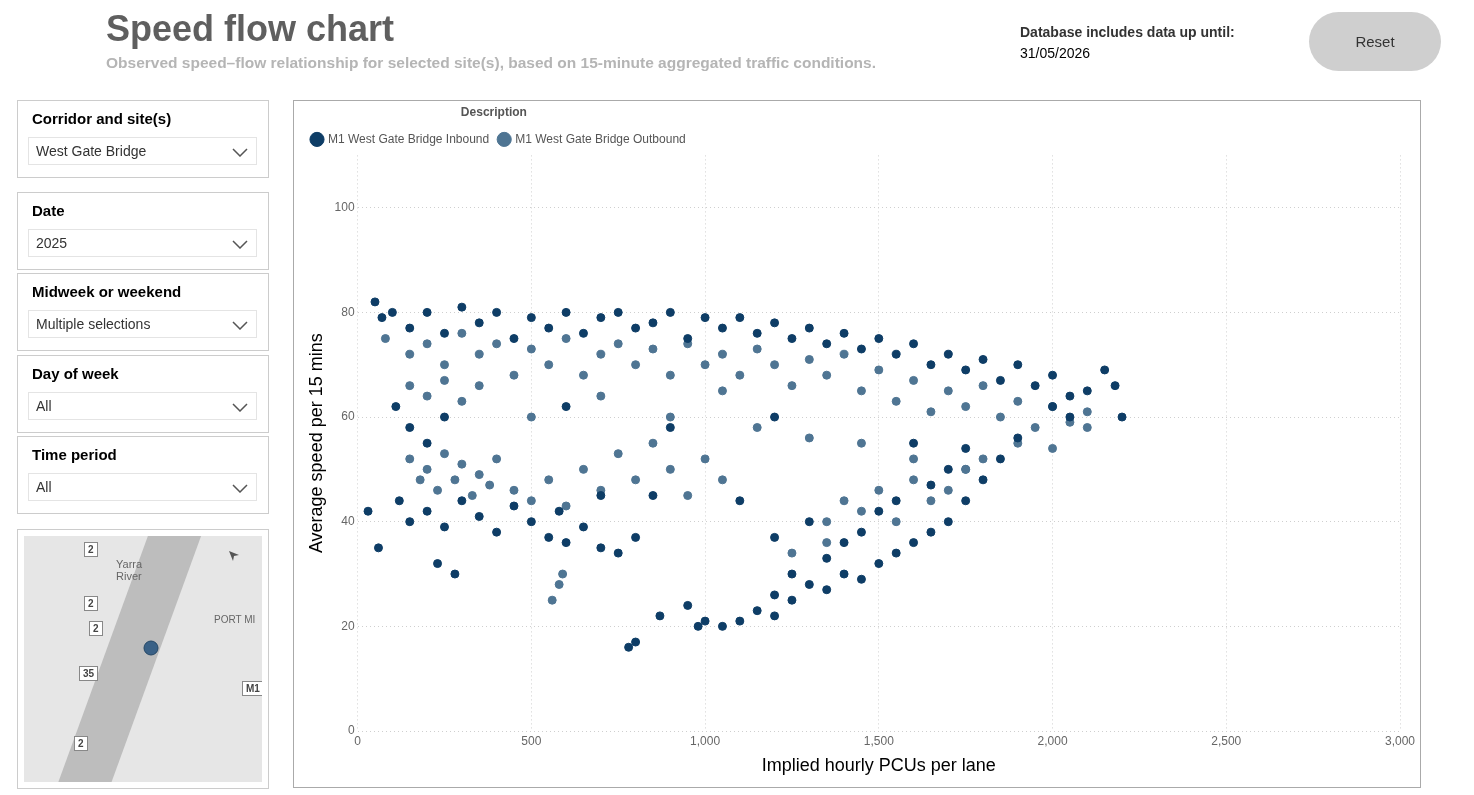 Image resolution: width=1474 pixels, height=795 pixels. What do you see at coordinates (143, 659) in the screenshot?
I see `map-picture: 2 2 2 35 2 M1 Yarra River PORT MI` at bounding box center [143, 659].